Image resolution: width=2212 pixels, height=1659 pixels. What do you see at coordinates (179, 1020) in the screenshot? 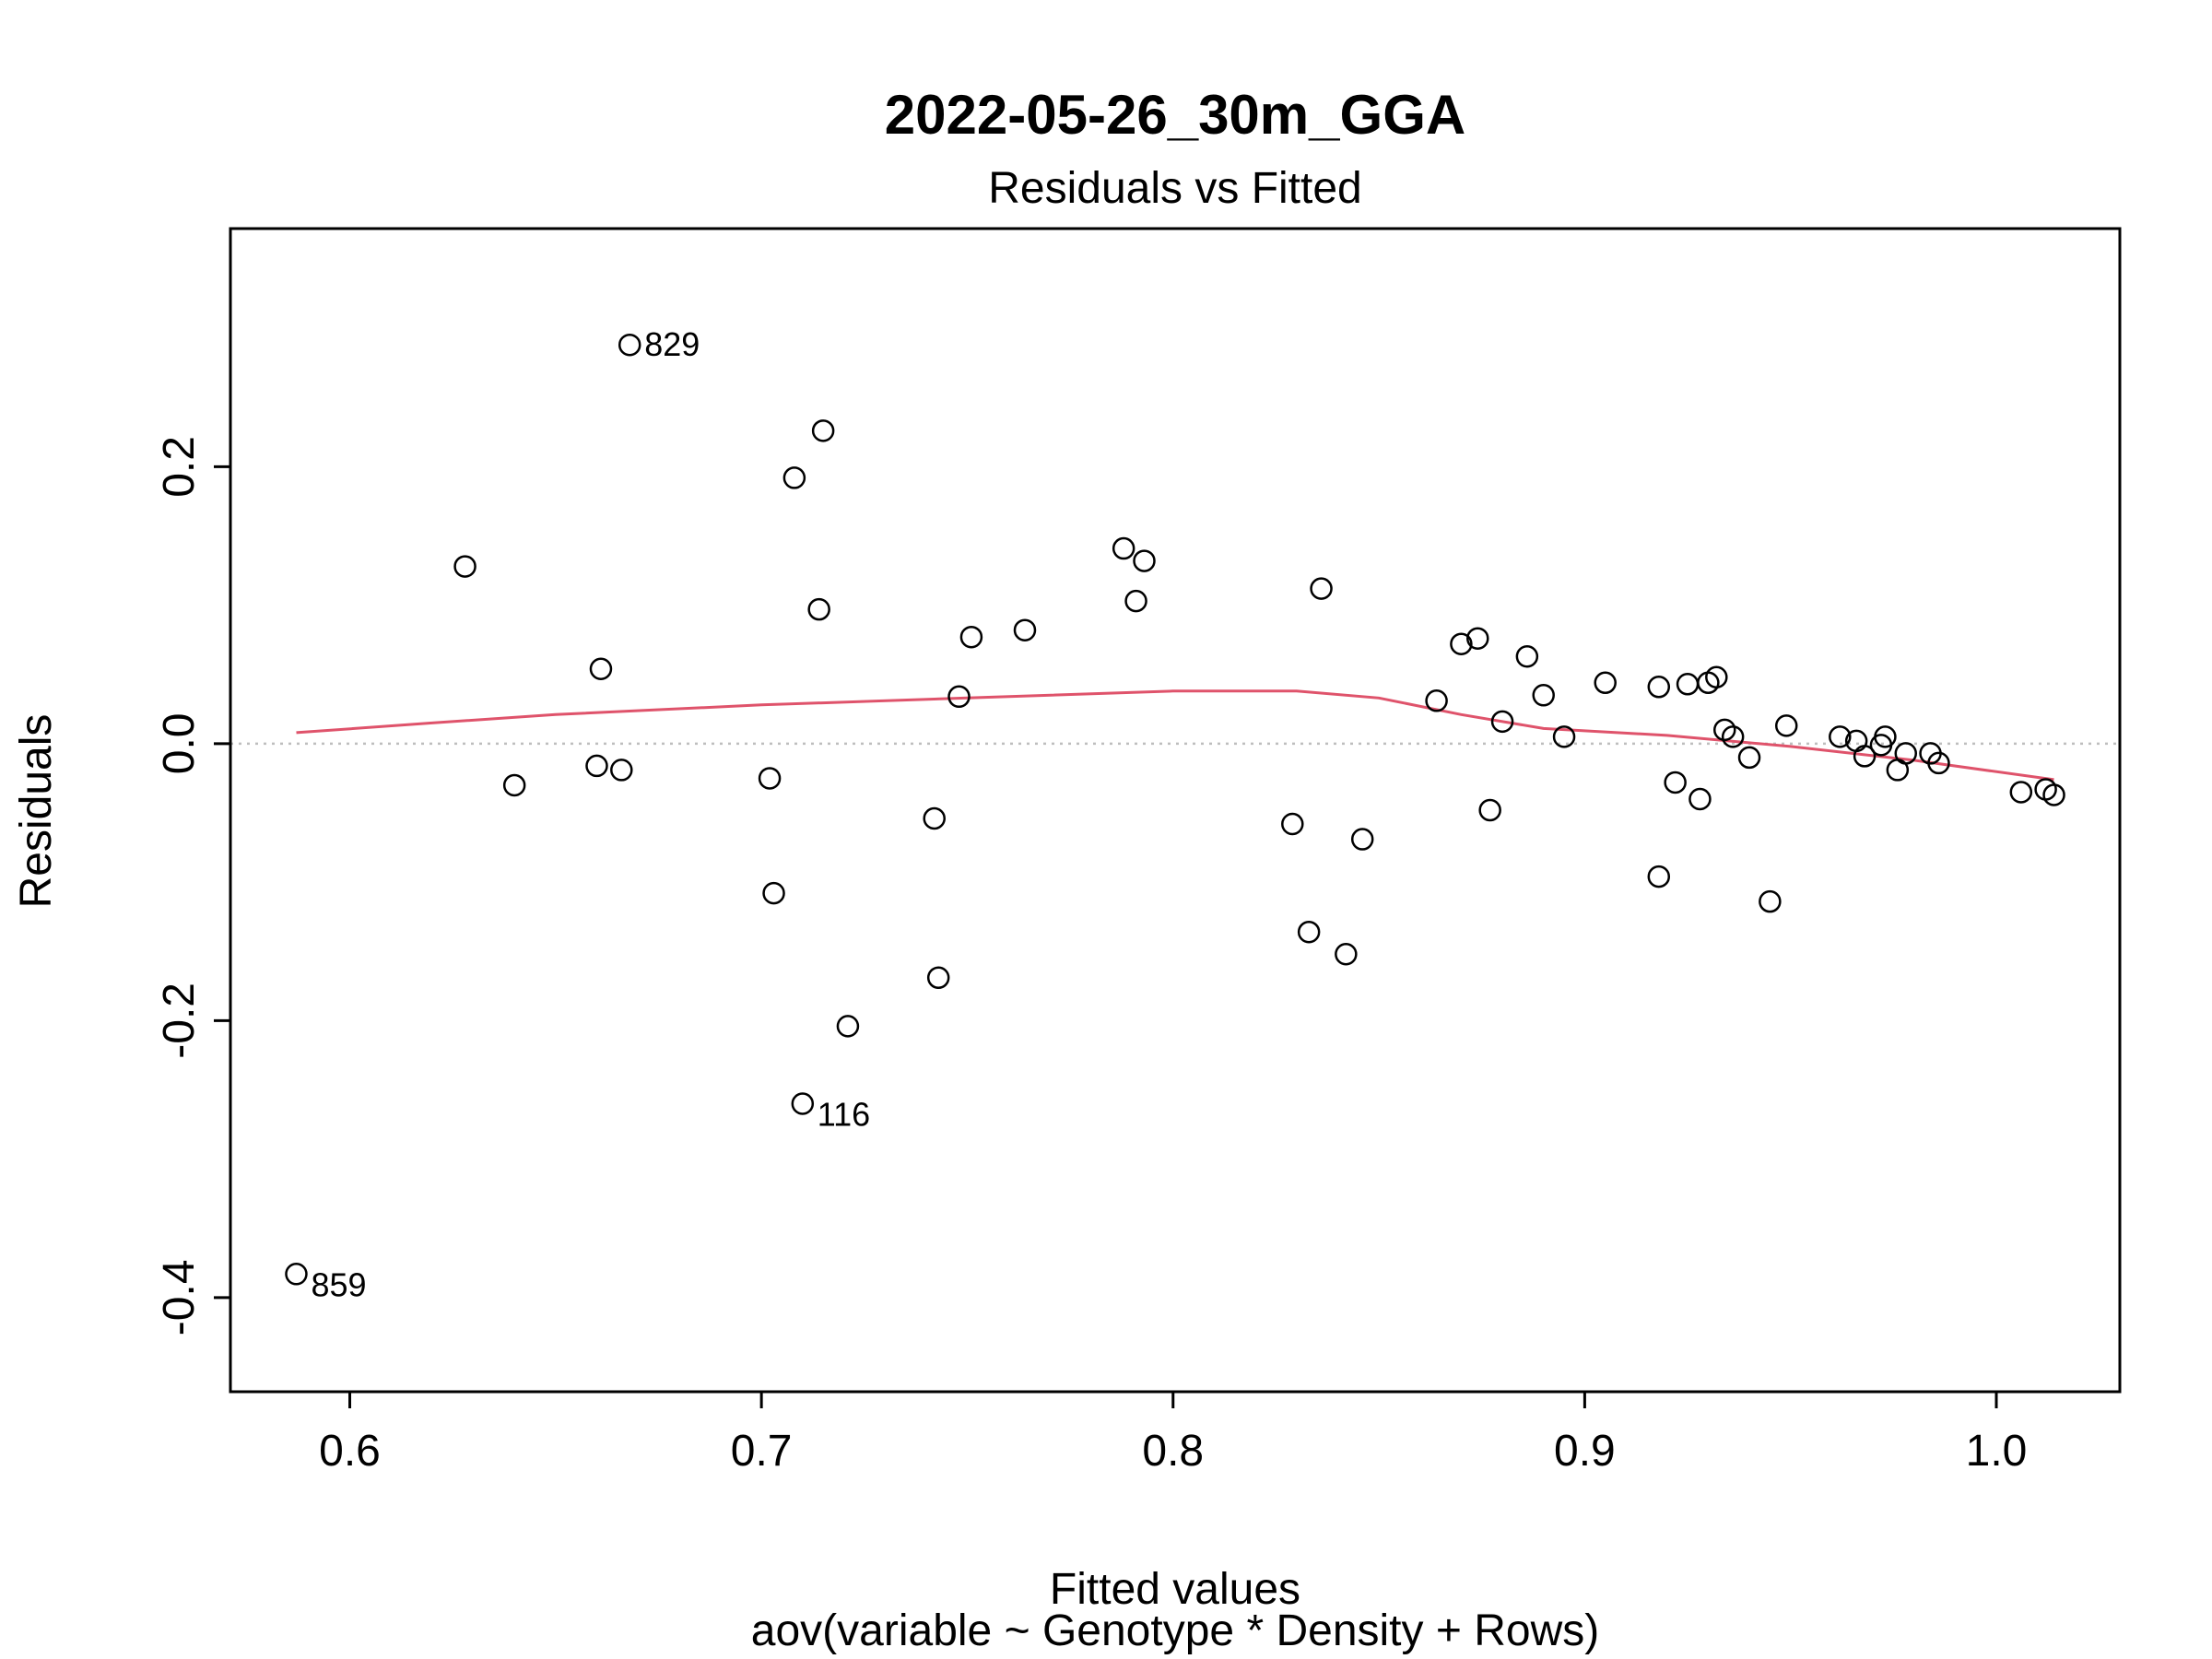
I see `y-tick-label: -0.2` at bounding box center [179, 1020].